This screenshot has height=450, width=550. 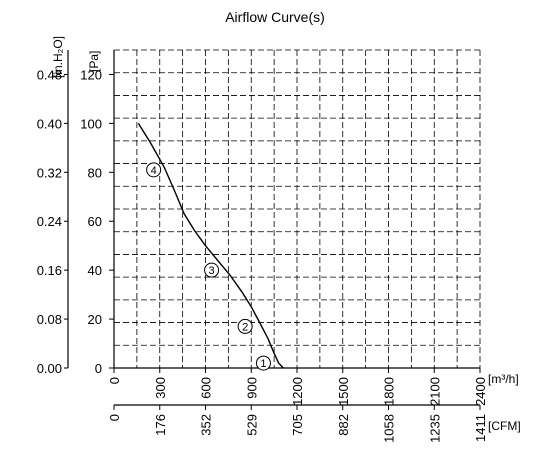 What do you see at coordinates (98, 368) in the screenshot?
I see `pa-tick-label: 0` at bounding box center [98, 368].